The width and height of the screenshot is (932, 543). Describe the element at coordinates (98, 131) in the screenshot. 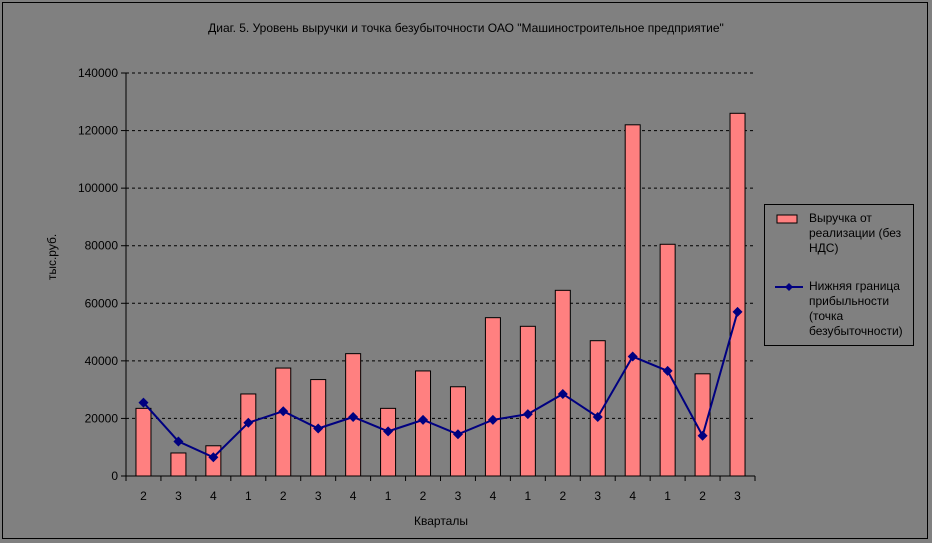

I see `y-tick-label: 120000` at that location.